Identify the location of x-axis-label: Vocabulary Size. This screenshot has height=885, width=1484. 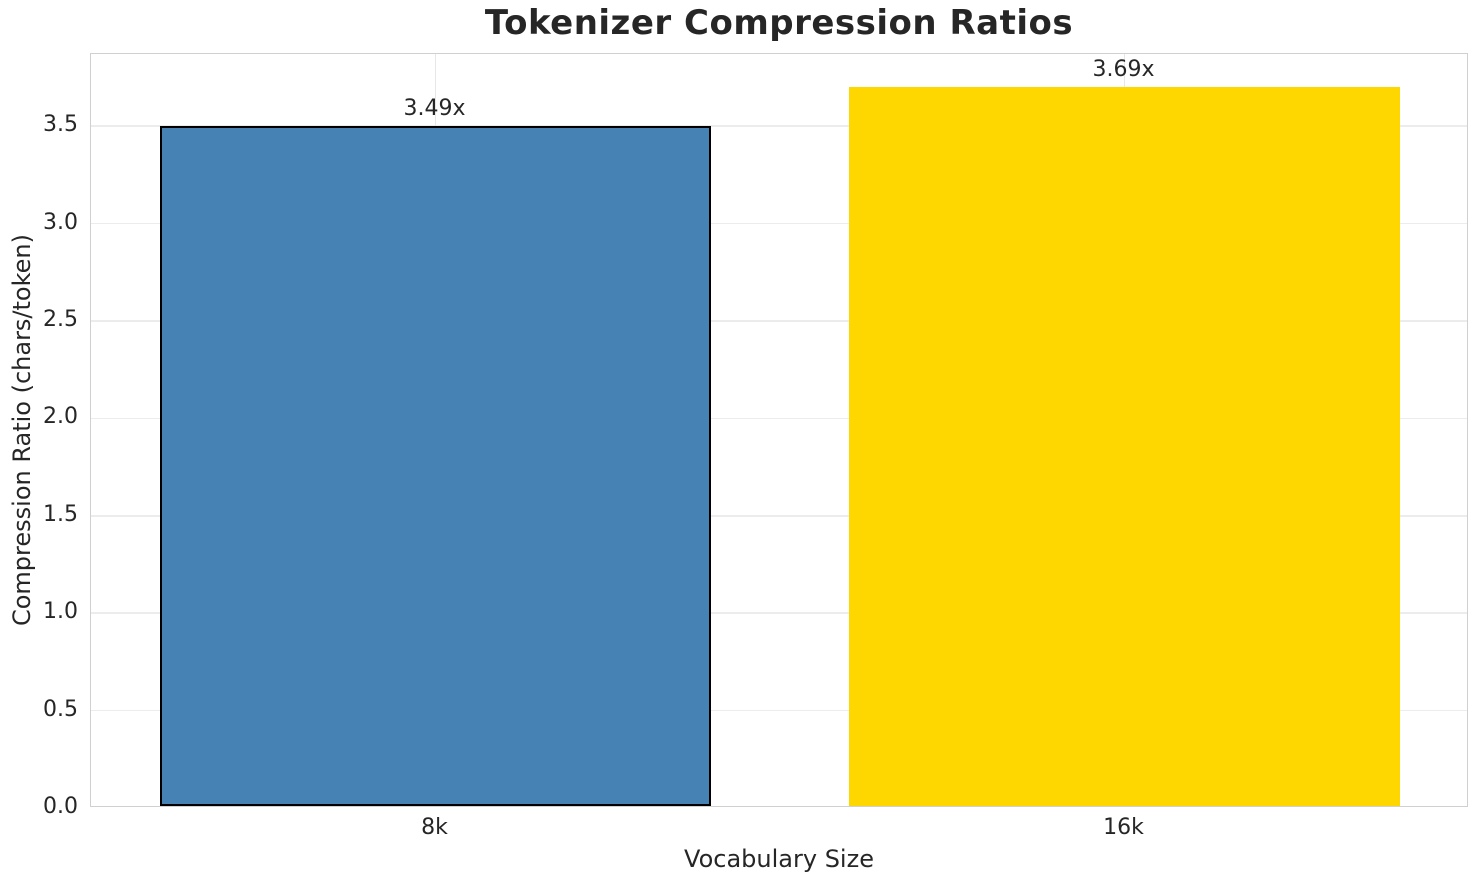
(779, 859).